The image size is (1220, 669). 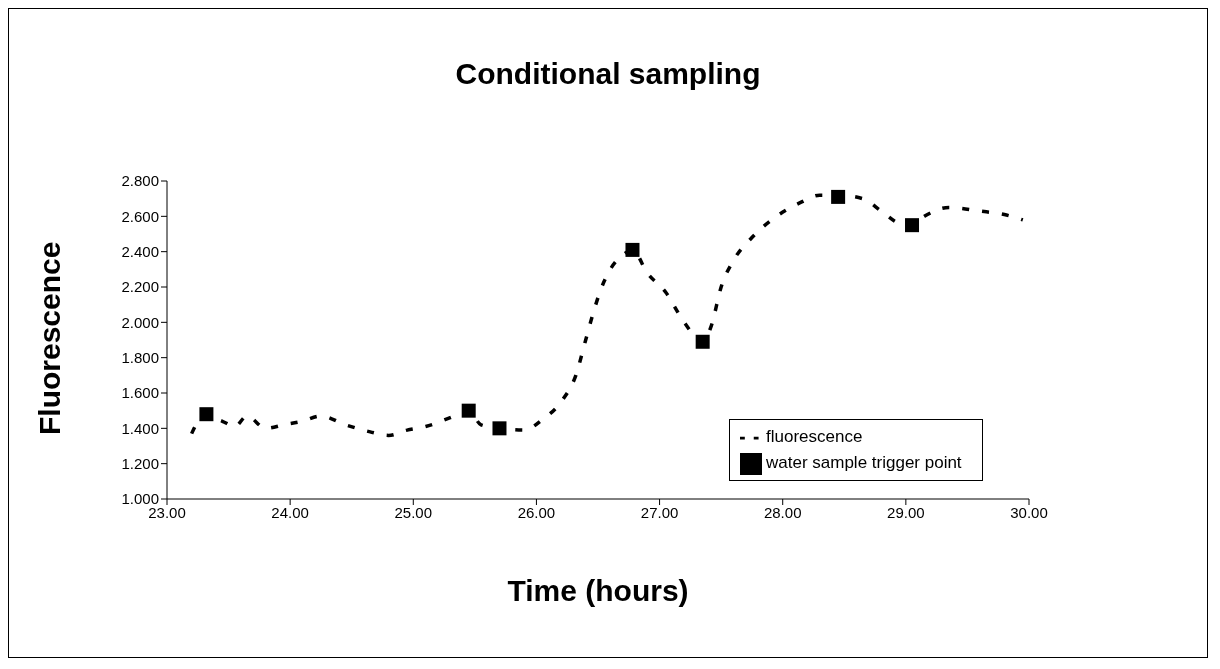 I want to click on y-tick-label: 1.600, so click(x=140, y=393).